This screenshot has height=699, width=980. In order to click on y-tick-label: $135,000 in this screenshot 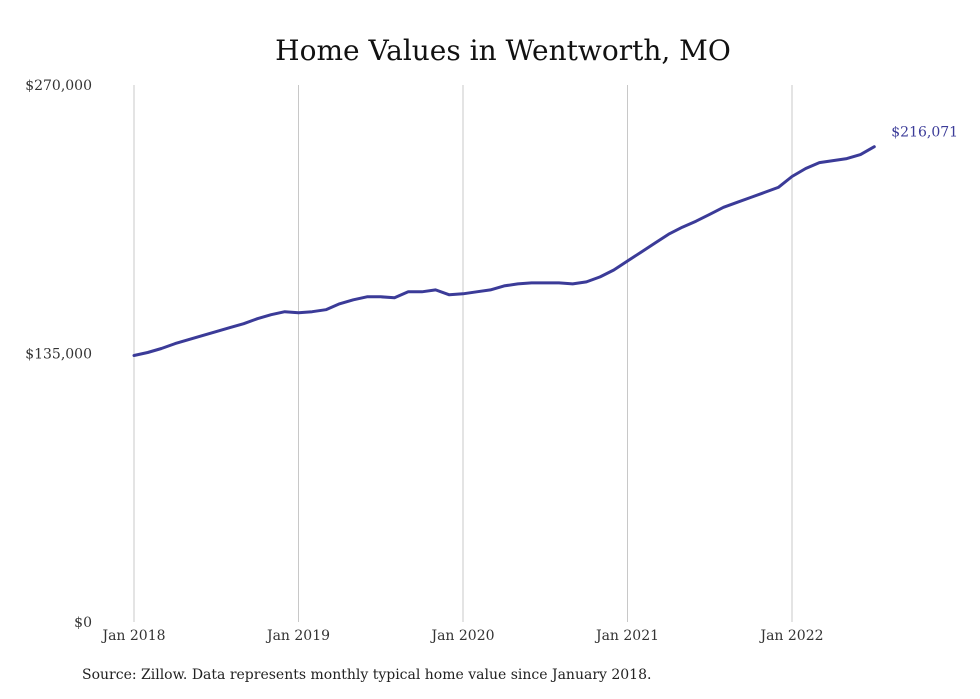, I will do `click(58, 355)`.